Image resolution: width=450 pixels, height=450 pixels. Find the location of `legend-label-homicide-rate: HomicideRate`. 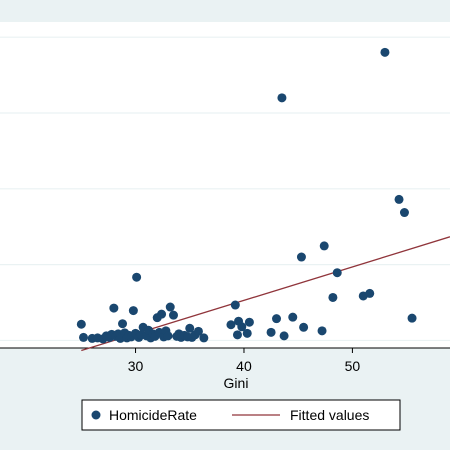

legend-label-homicide-rate: HomicideRate is located at coordinates (153, 415).